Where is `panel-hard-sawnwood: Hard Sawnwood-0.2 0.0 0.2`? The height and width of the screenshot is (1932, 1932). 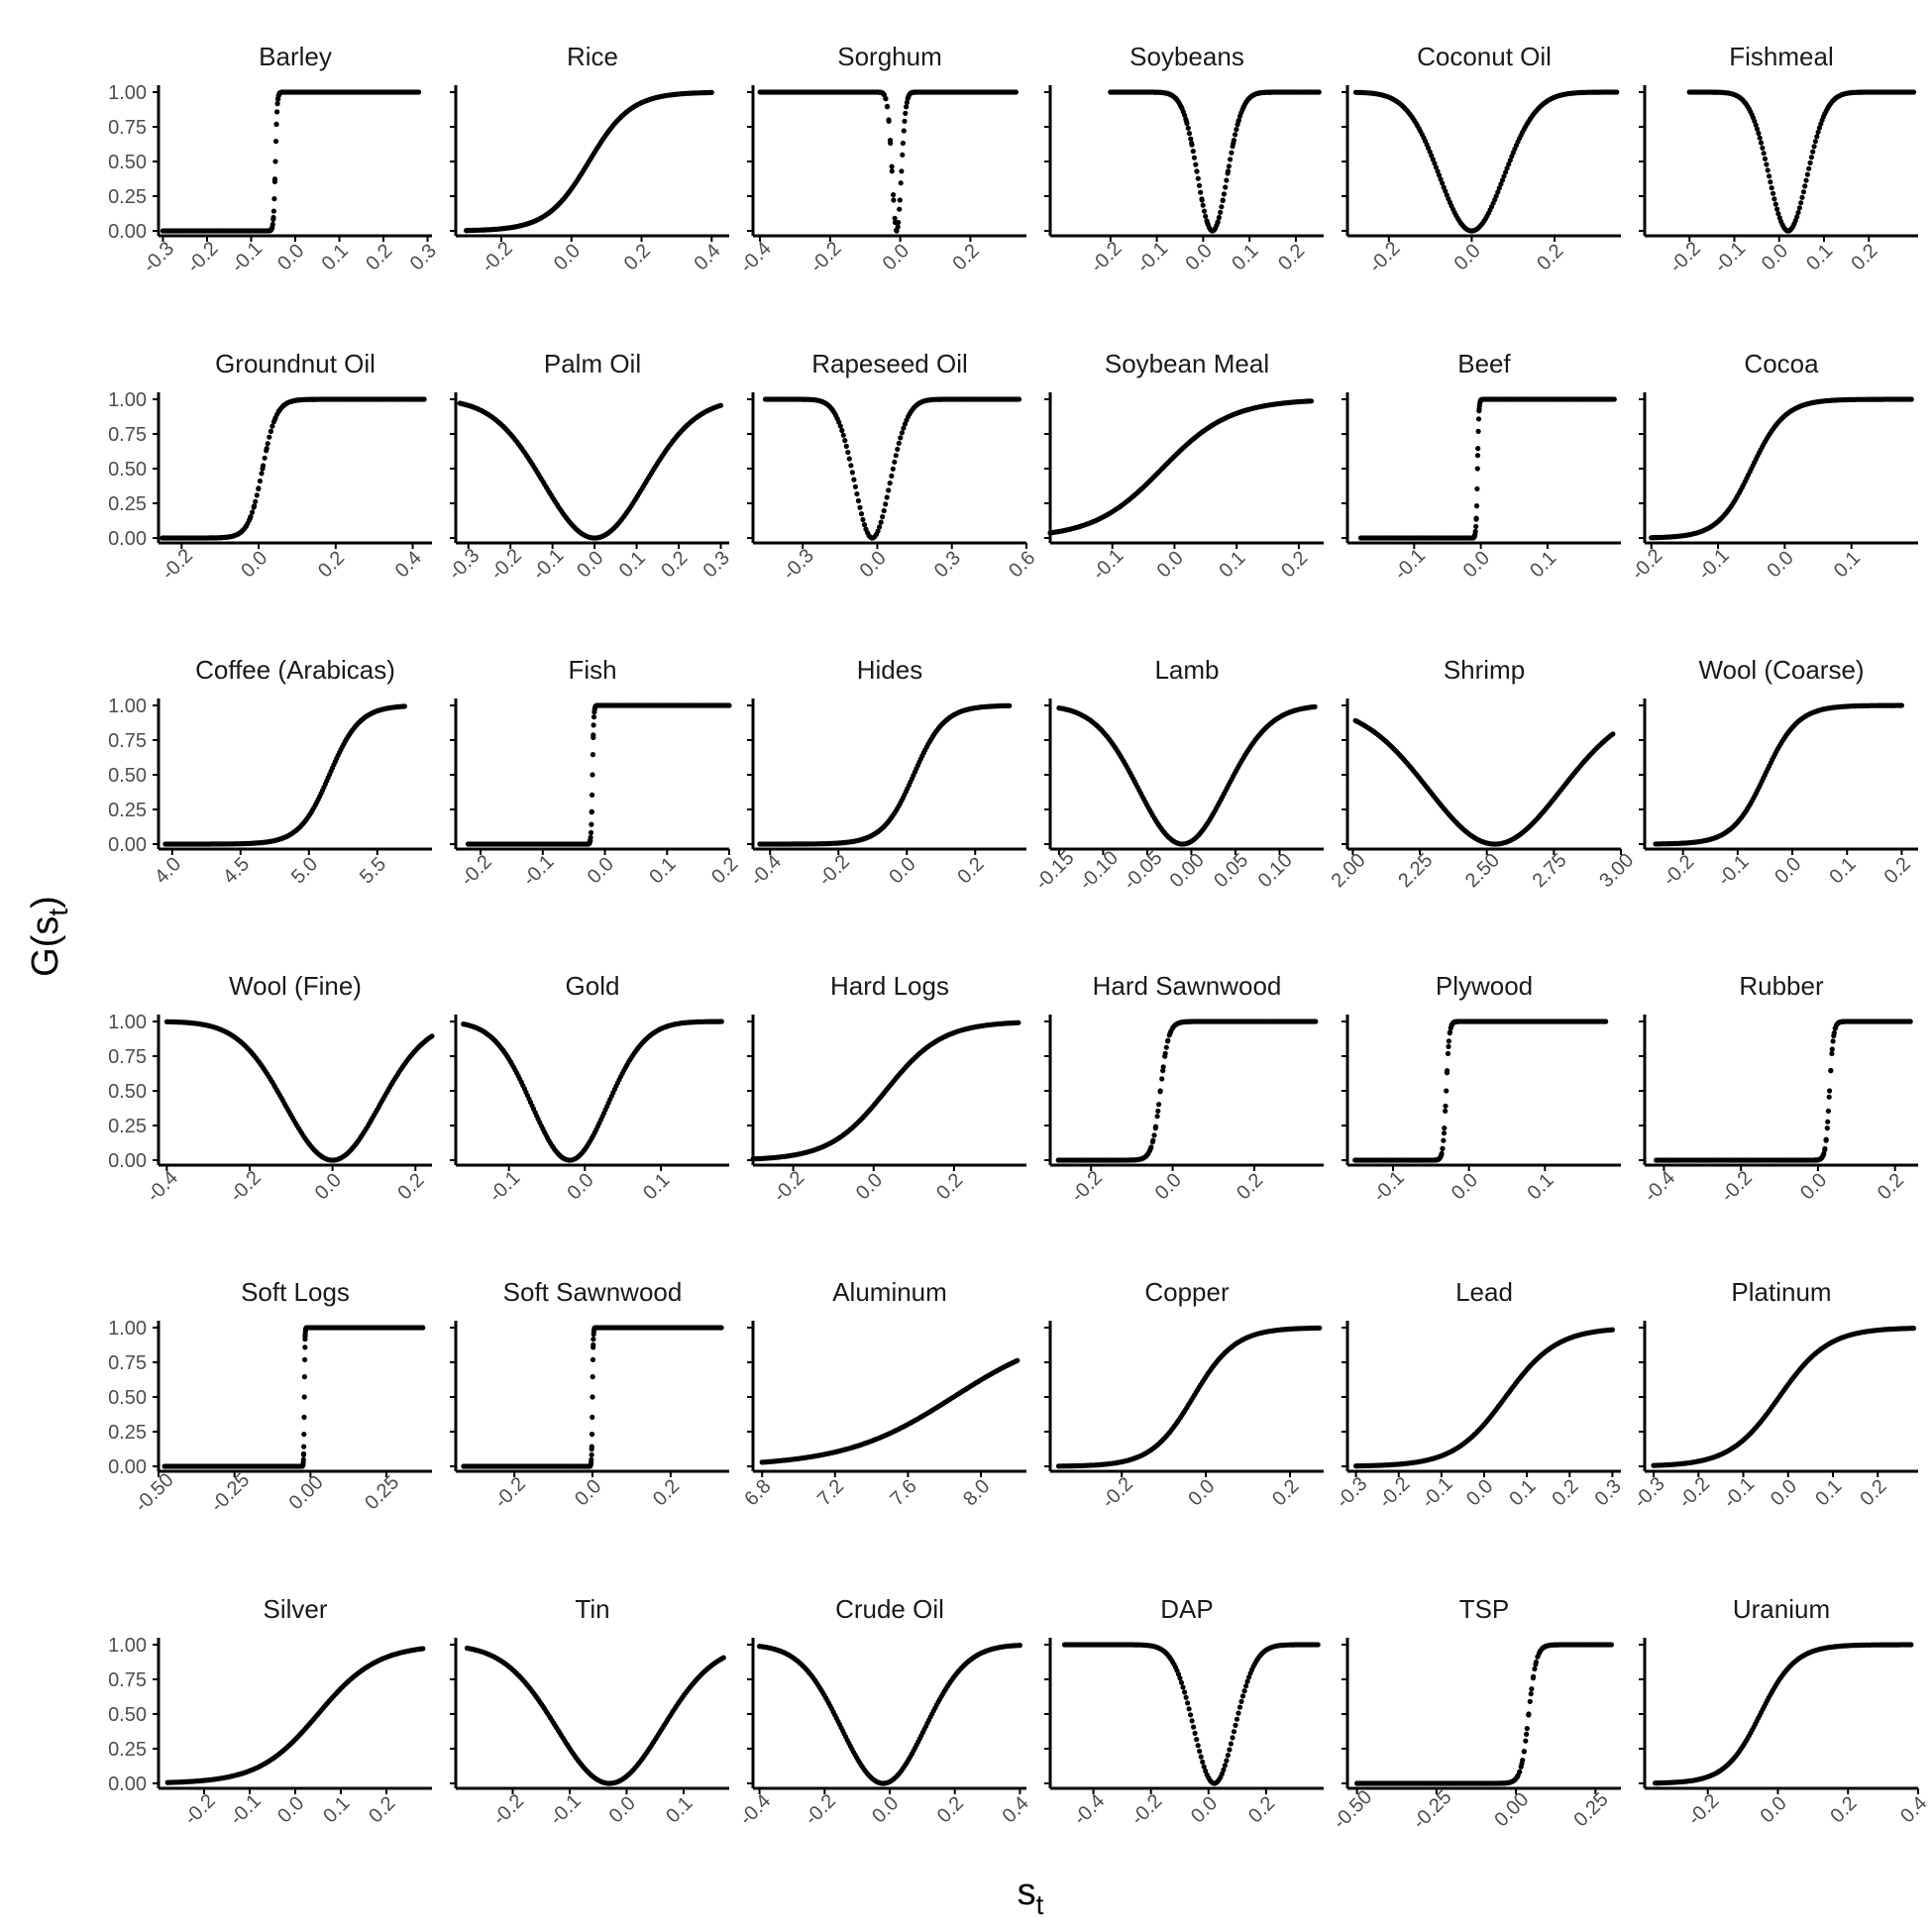 panel-hard-sawnwood: Hard Sawnwood-0.2 0.0 0.2 is located at coordinates (1184, 1089).